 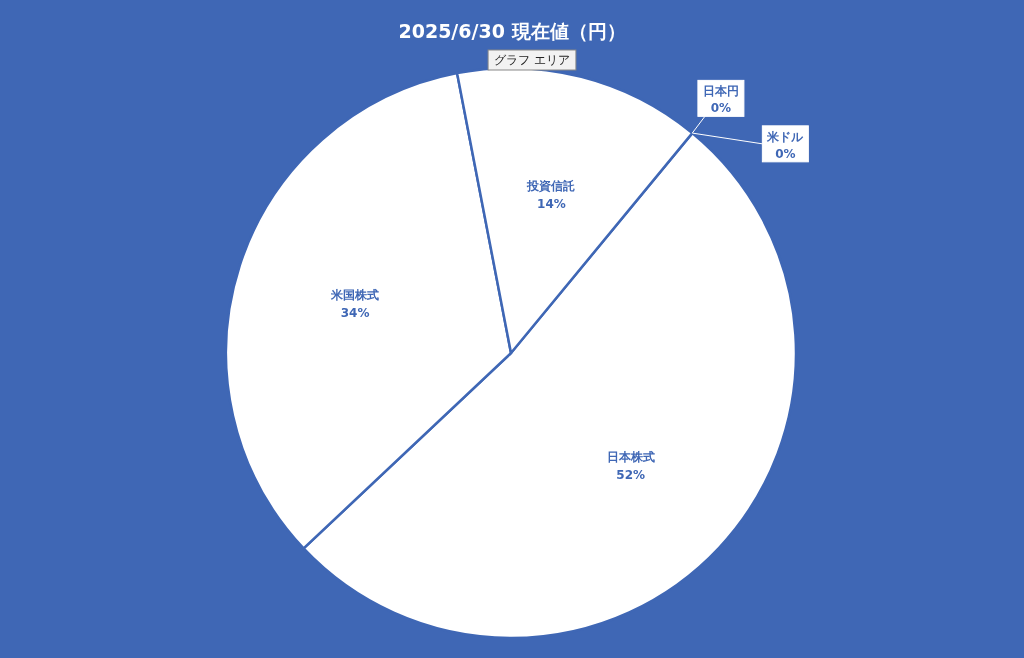 What do you see at coordinates (551, 186) in the screenshot?
I see `slice-label: 投資信託` at bounding box center [551, 186].